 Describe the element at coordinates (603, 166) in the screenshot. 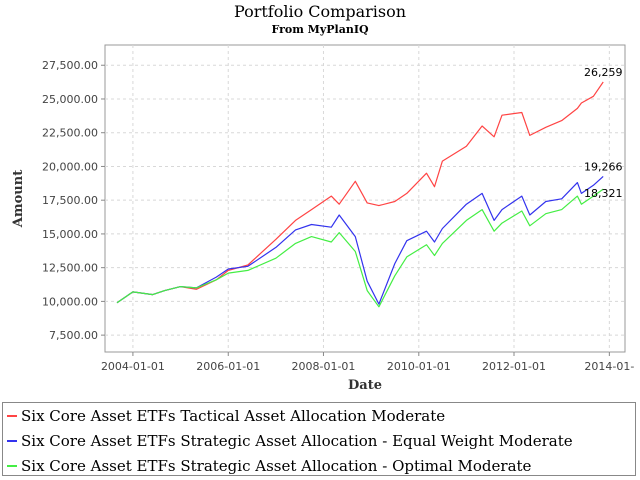

I see `series-end-label: 19,266` at that location.